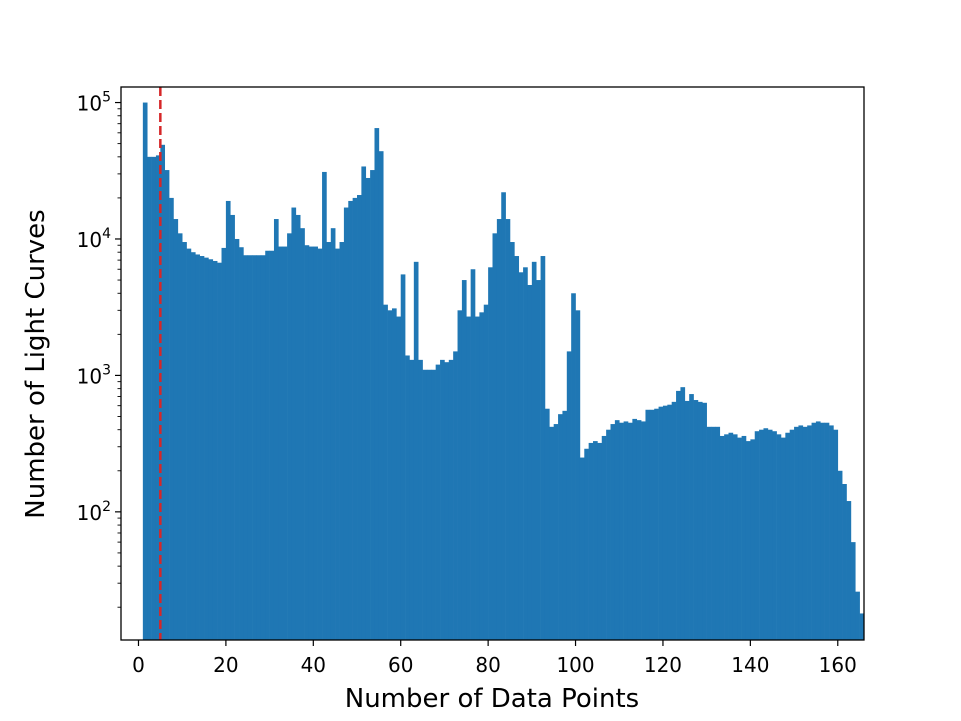 Image resolution: width=961 pixels, height=721 pixels. Describe the element at coordinates (94, 103) in the screenshot. I see `y-tick-label: 10⁵` at that location.